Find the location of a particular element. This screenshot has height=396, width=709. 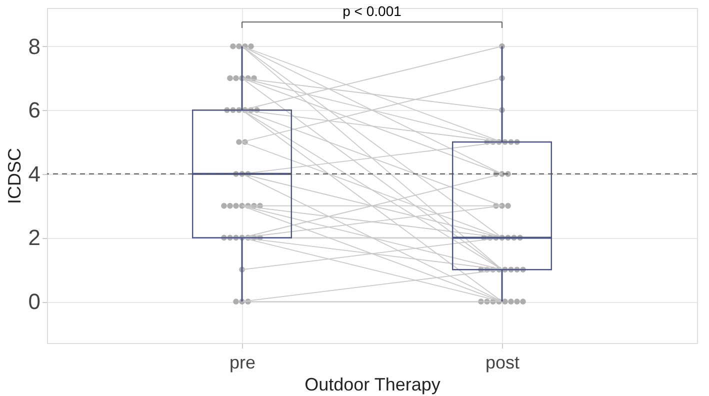

x-axis-title: Outdoor Therapy is located at coordinates (372, 384).